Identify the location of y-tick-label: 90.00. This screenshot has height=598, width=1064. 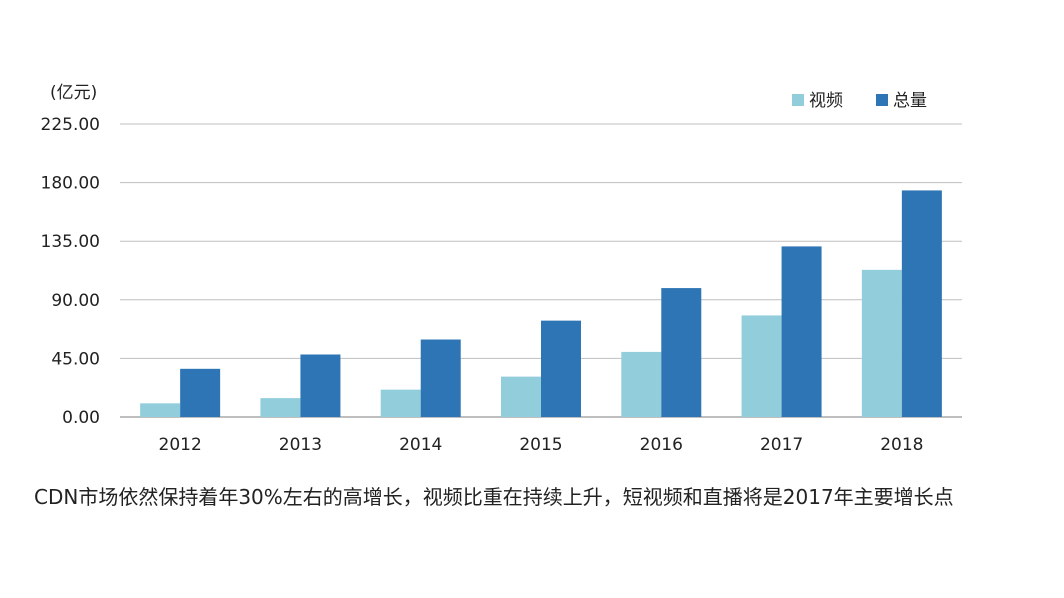
(75, 301).